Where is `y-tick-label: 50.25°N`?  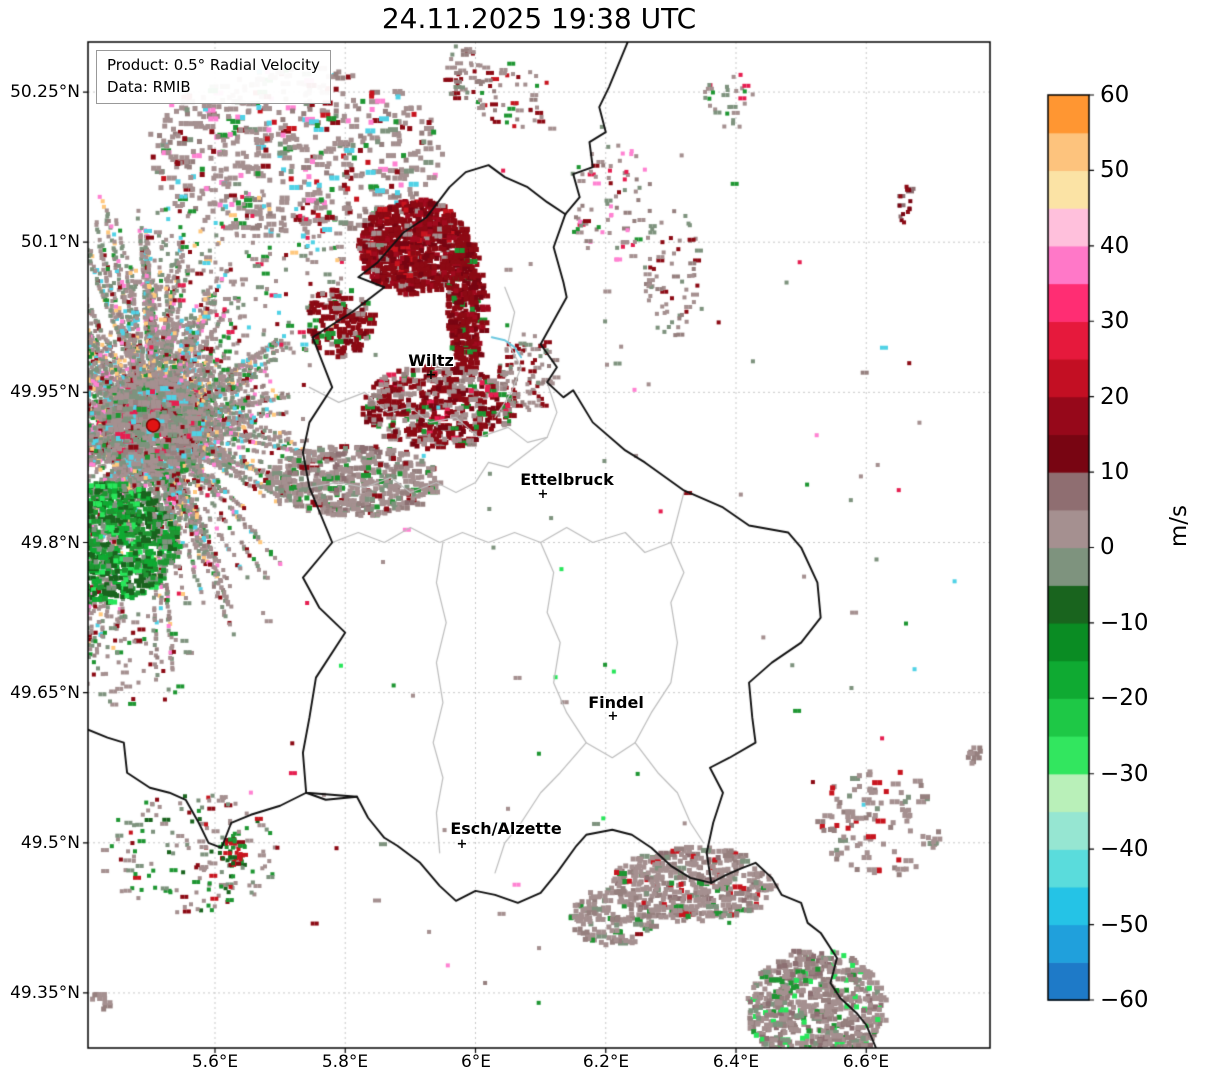 y-tick-label: 50.25°N is located at coordinates (45, 92).